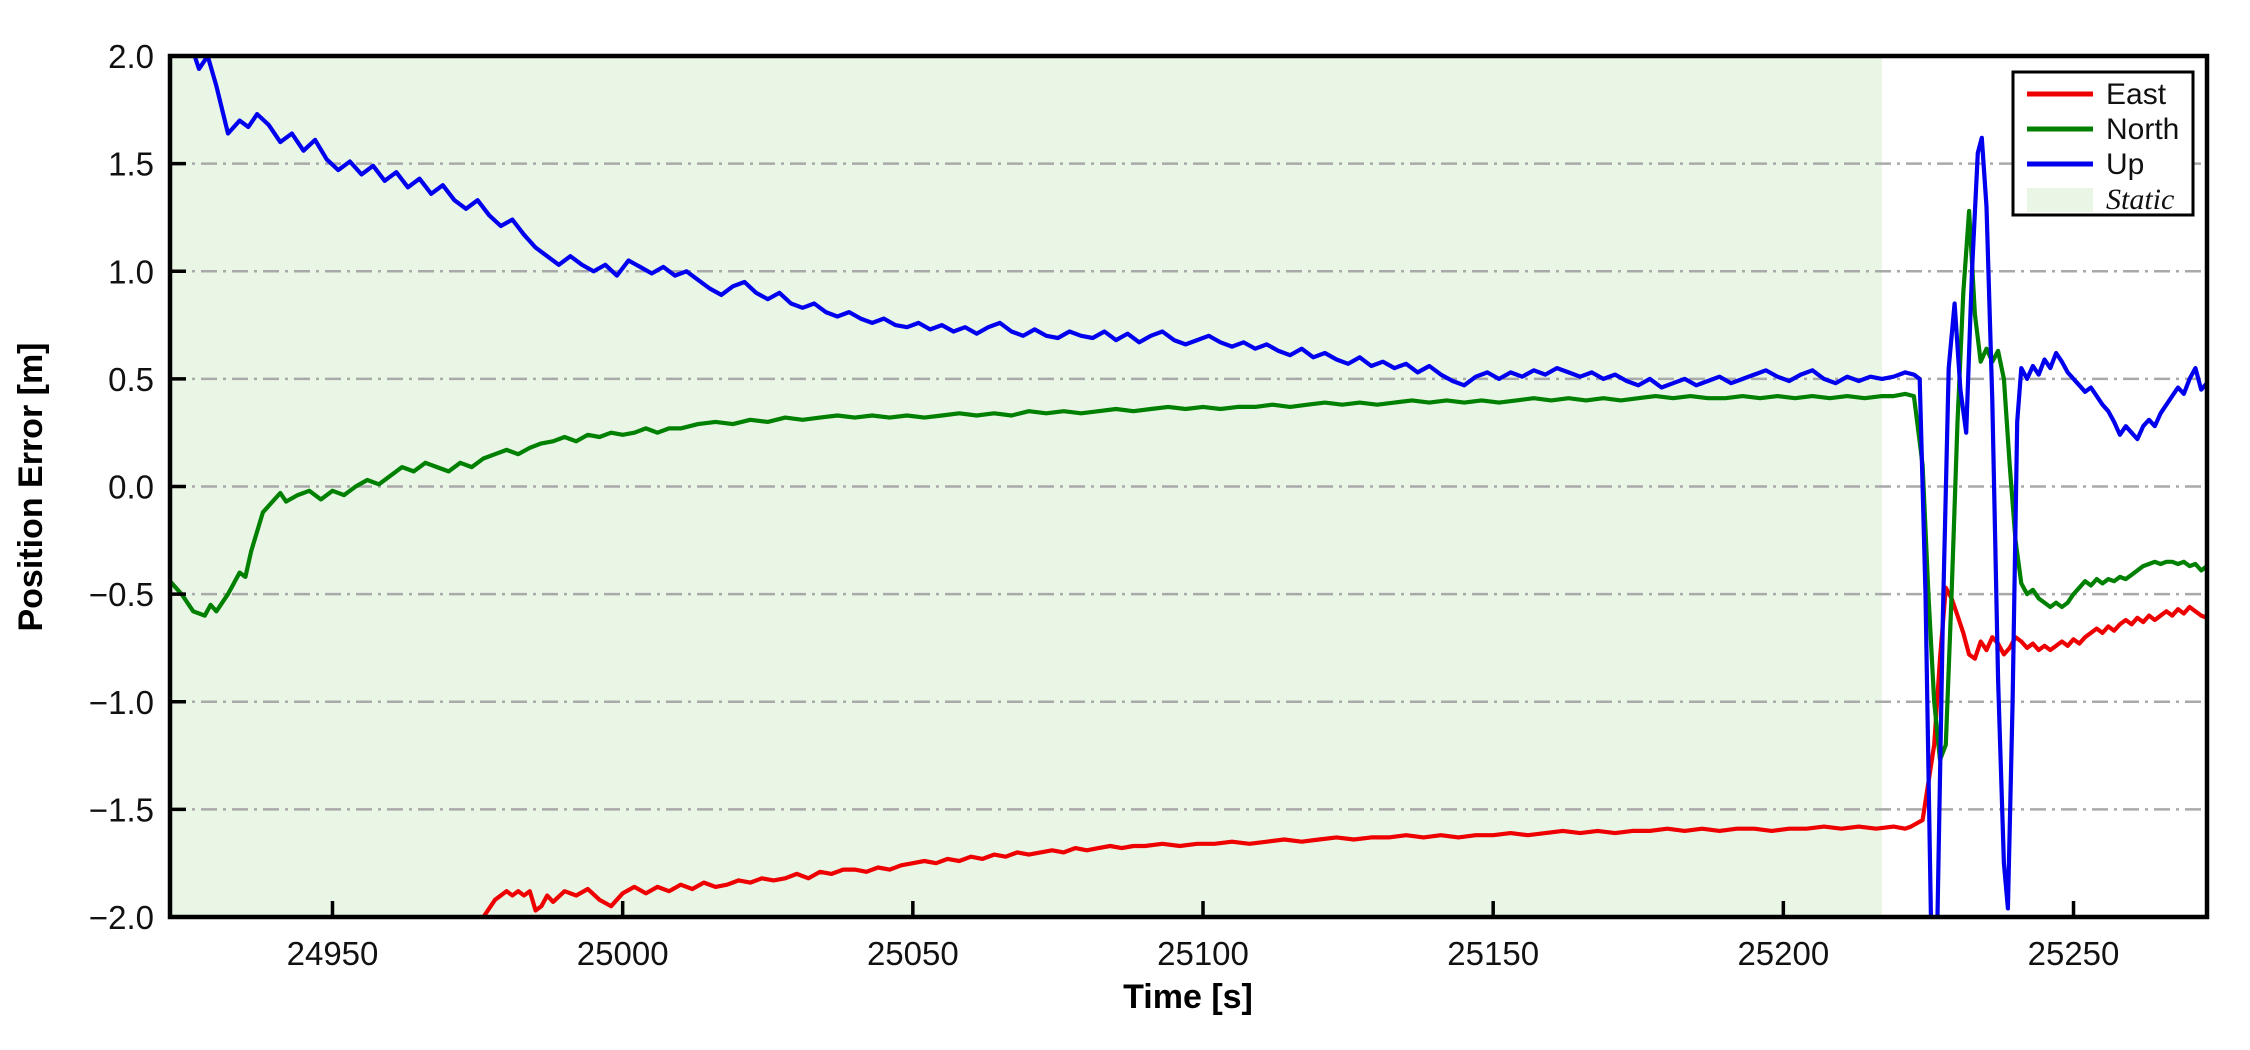 The height and width of the screenshot is (1050, 2250). Describe the element at coordinates (131, 164) in the screenshot. I see `y-tick-label: 1.5` at that location.